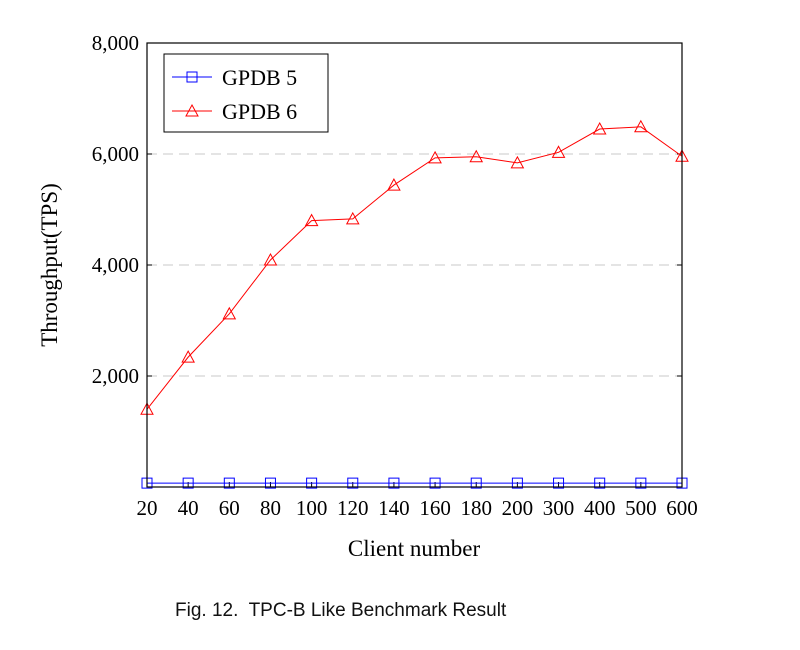  What do you see at coordinates (341, 610) in the screenshot?
I see `figure-caption: Fig. 12. TPC-B Like Benchmark Result` at bounding box center [341, 610].